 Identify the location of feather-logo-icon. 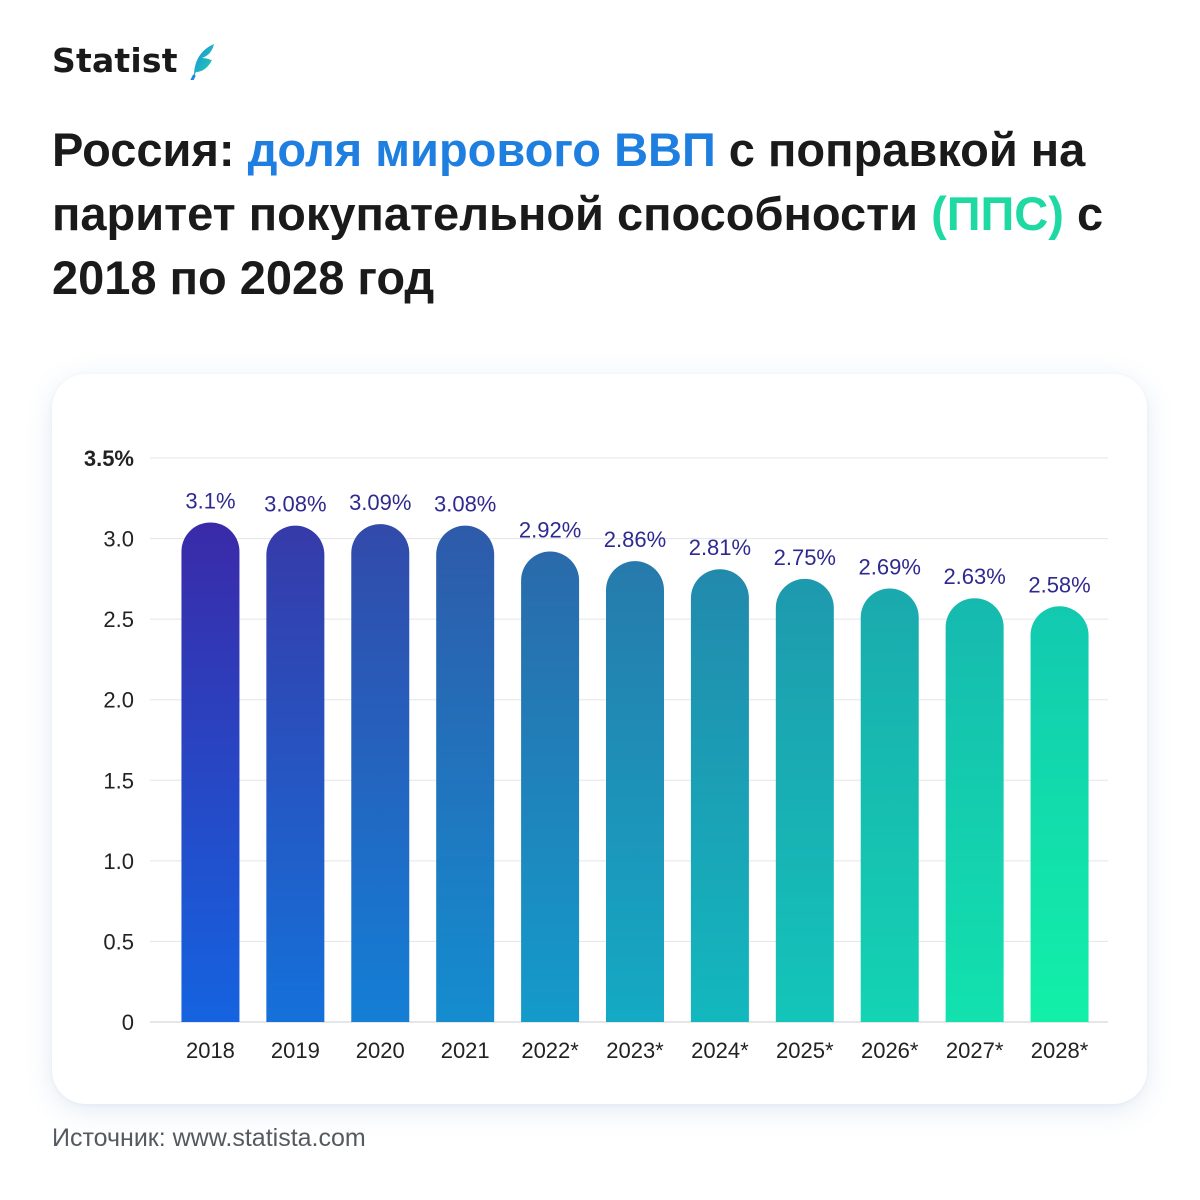
(202, 62).